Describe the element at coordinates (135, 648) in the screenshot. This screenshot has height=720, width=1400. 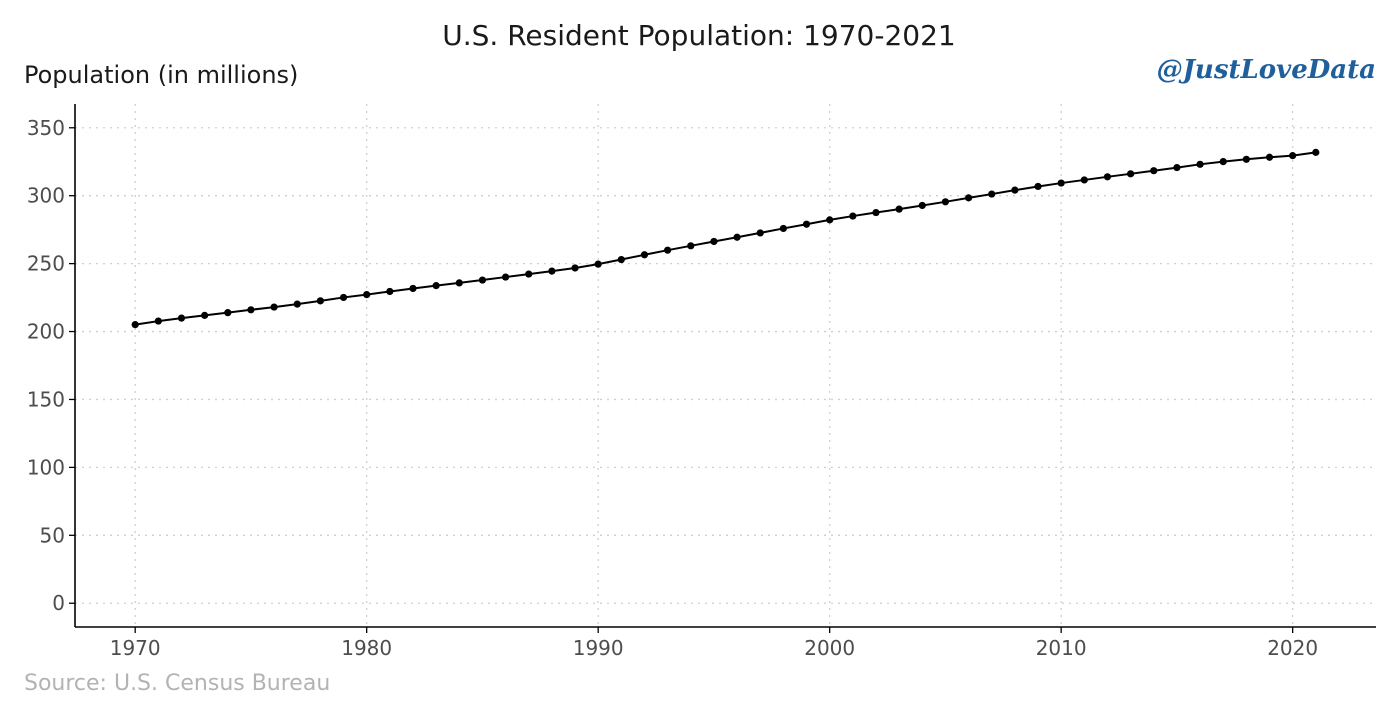
I see `x-tick-label-1970: 1970` at that location.